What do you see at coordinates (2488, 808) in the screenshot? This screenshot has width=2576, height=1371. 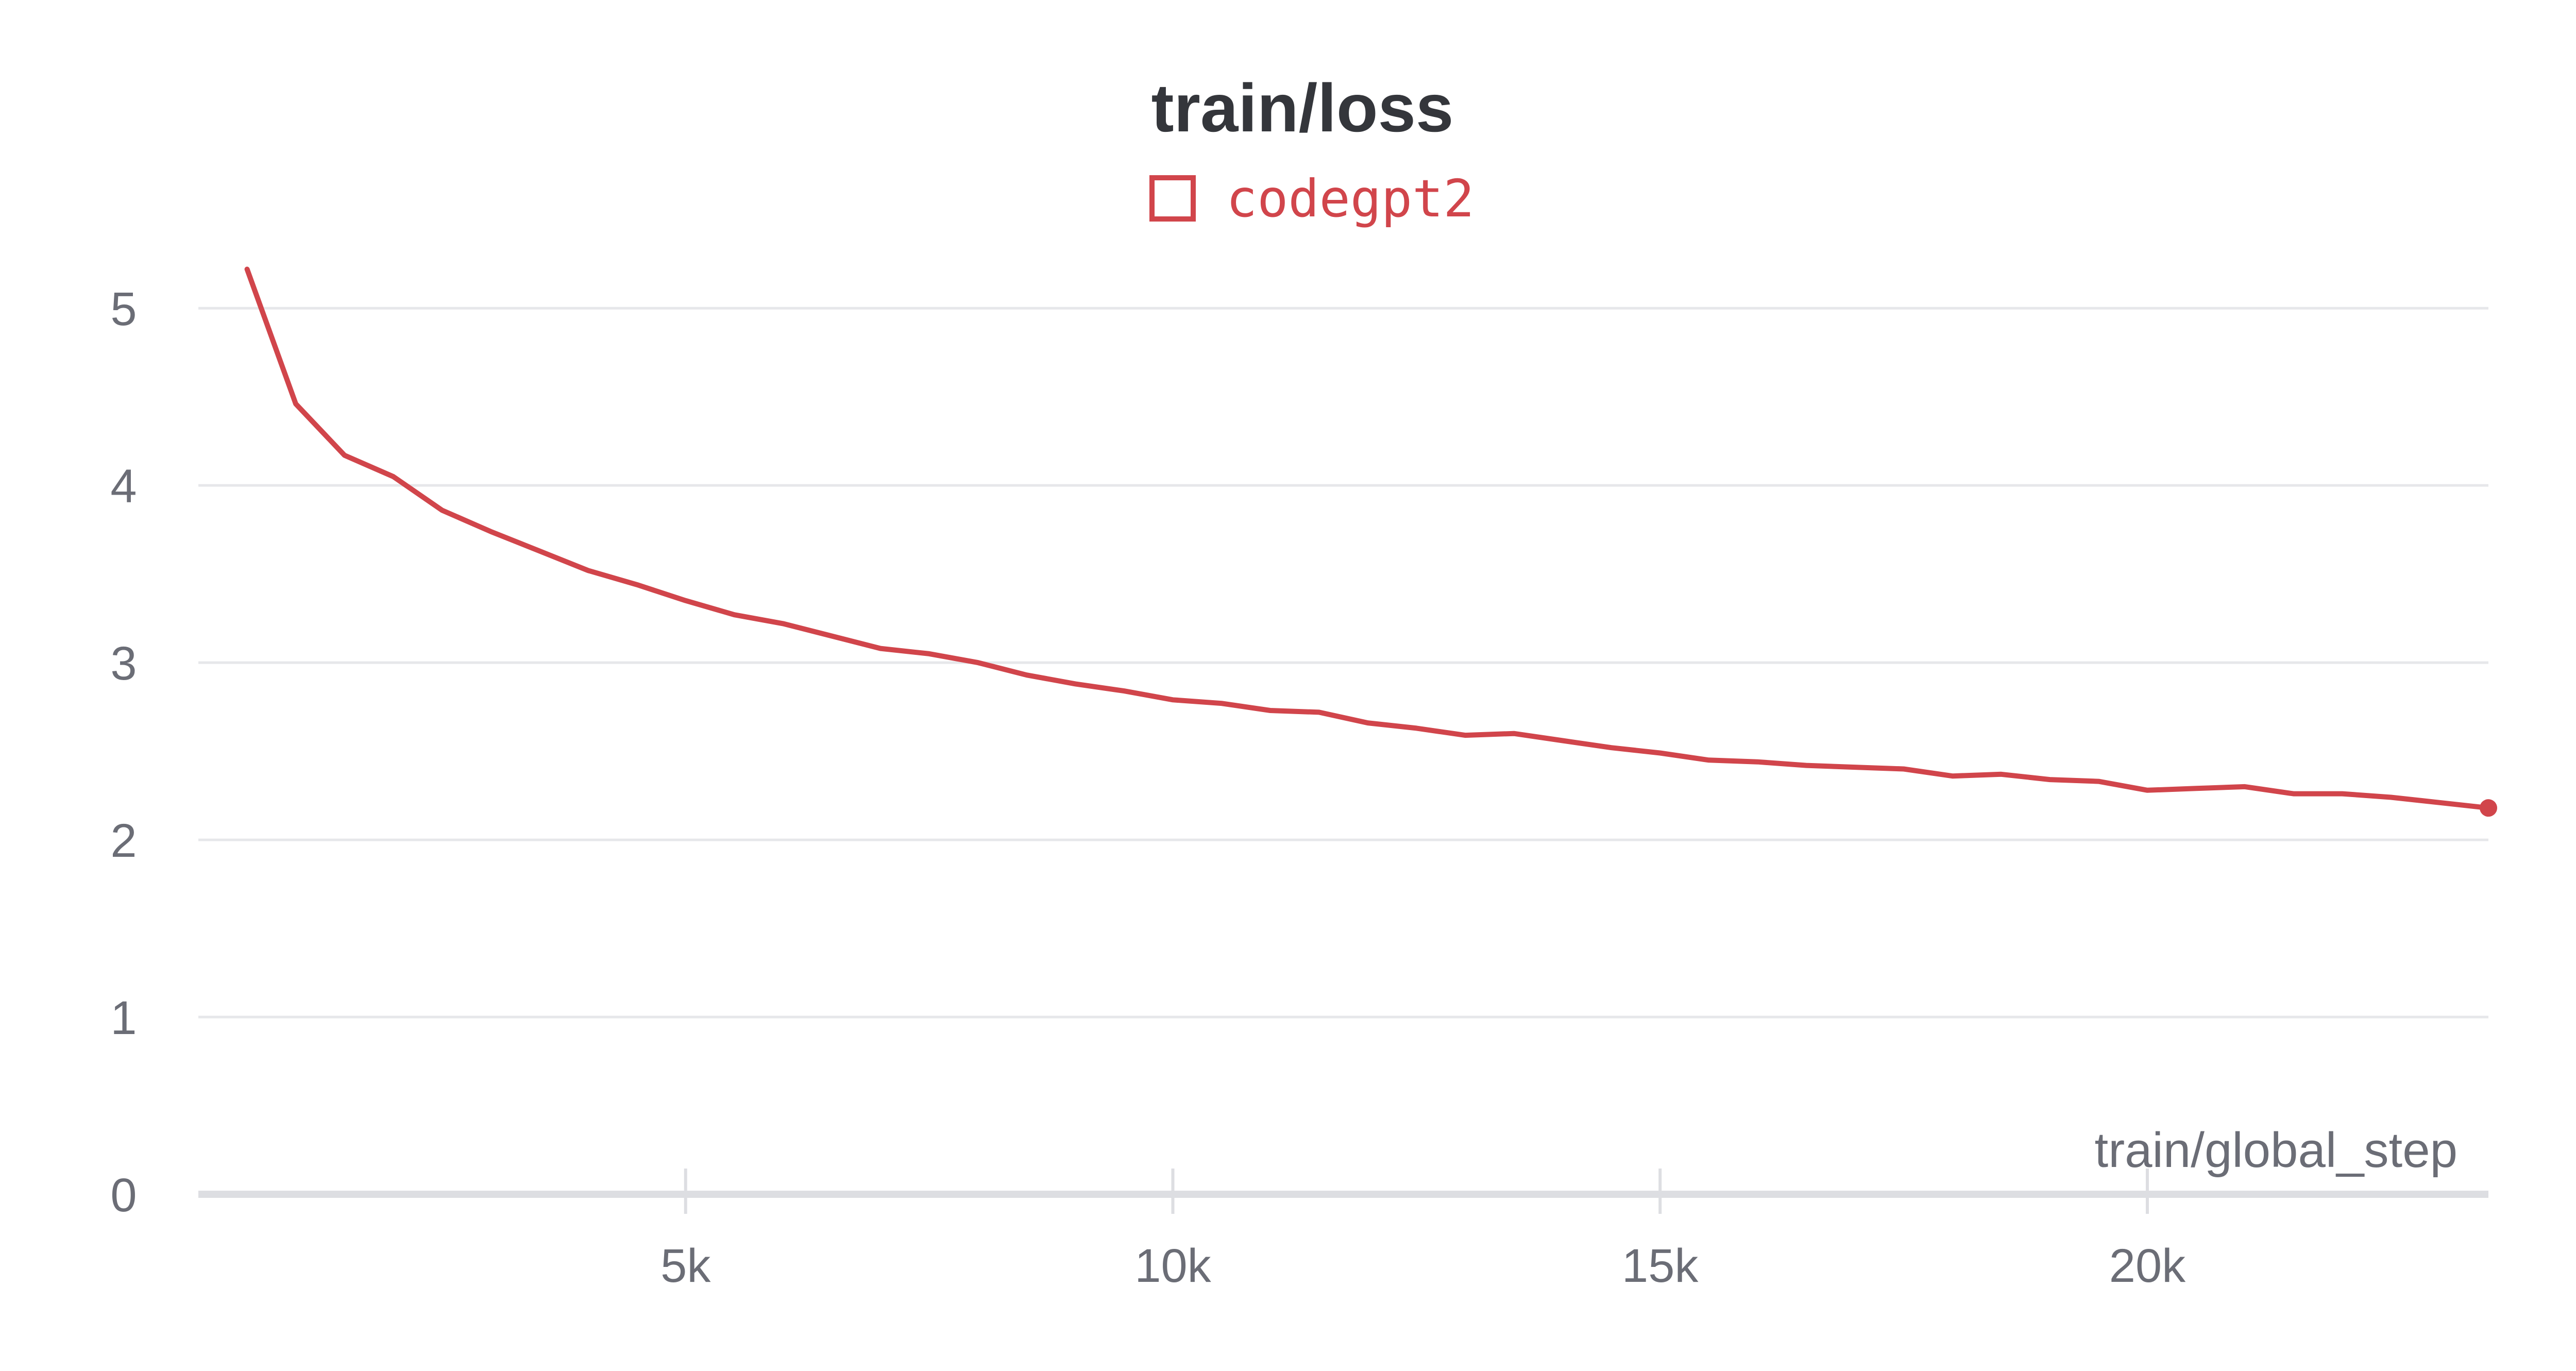 I see `series-endpoint-marker` at bounding box center [2488, 808].